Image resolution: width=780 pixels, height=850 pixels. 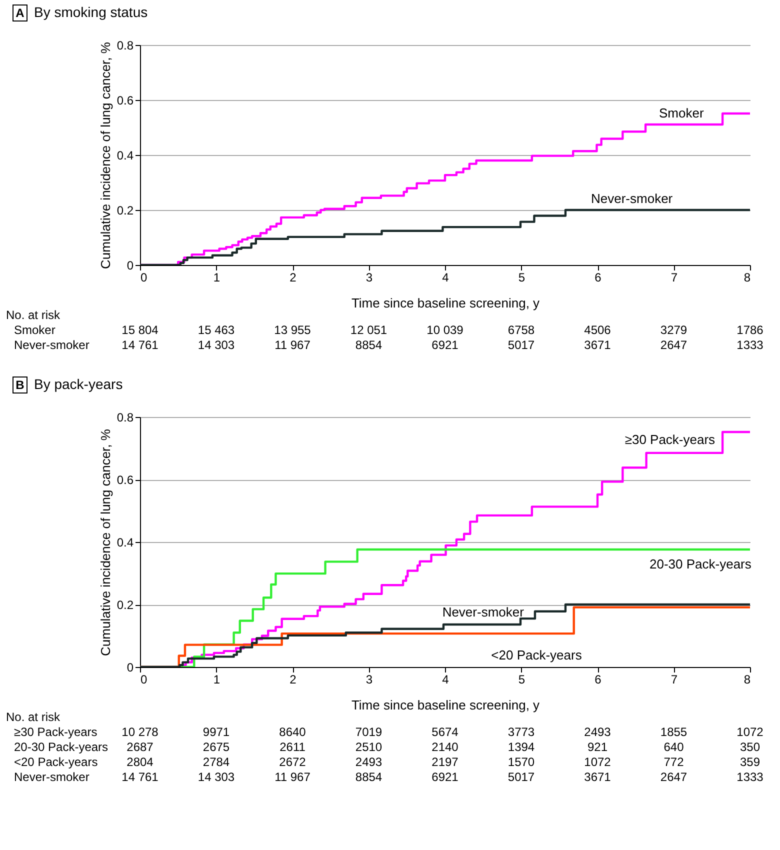 I want to click on text: <20 Pack-years 2804 2784 2672 2493 2197 1570 1072 772 359, so click(x=387, y=762).